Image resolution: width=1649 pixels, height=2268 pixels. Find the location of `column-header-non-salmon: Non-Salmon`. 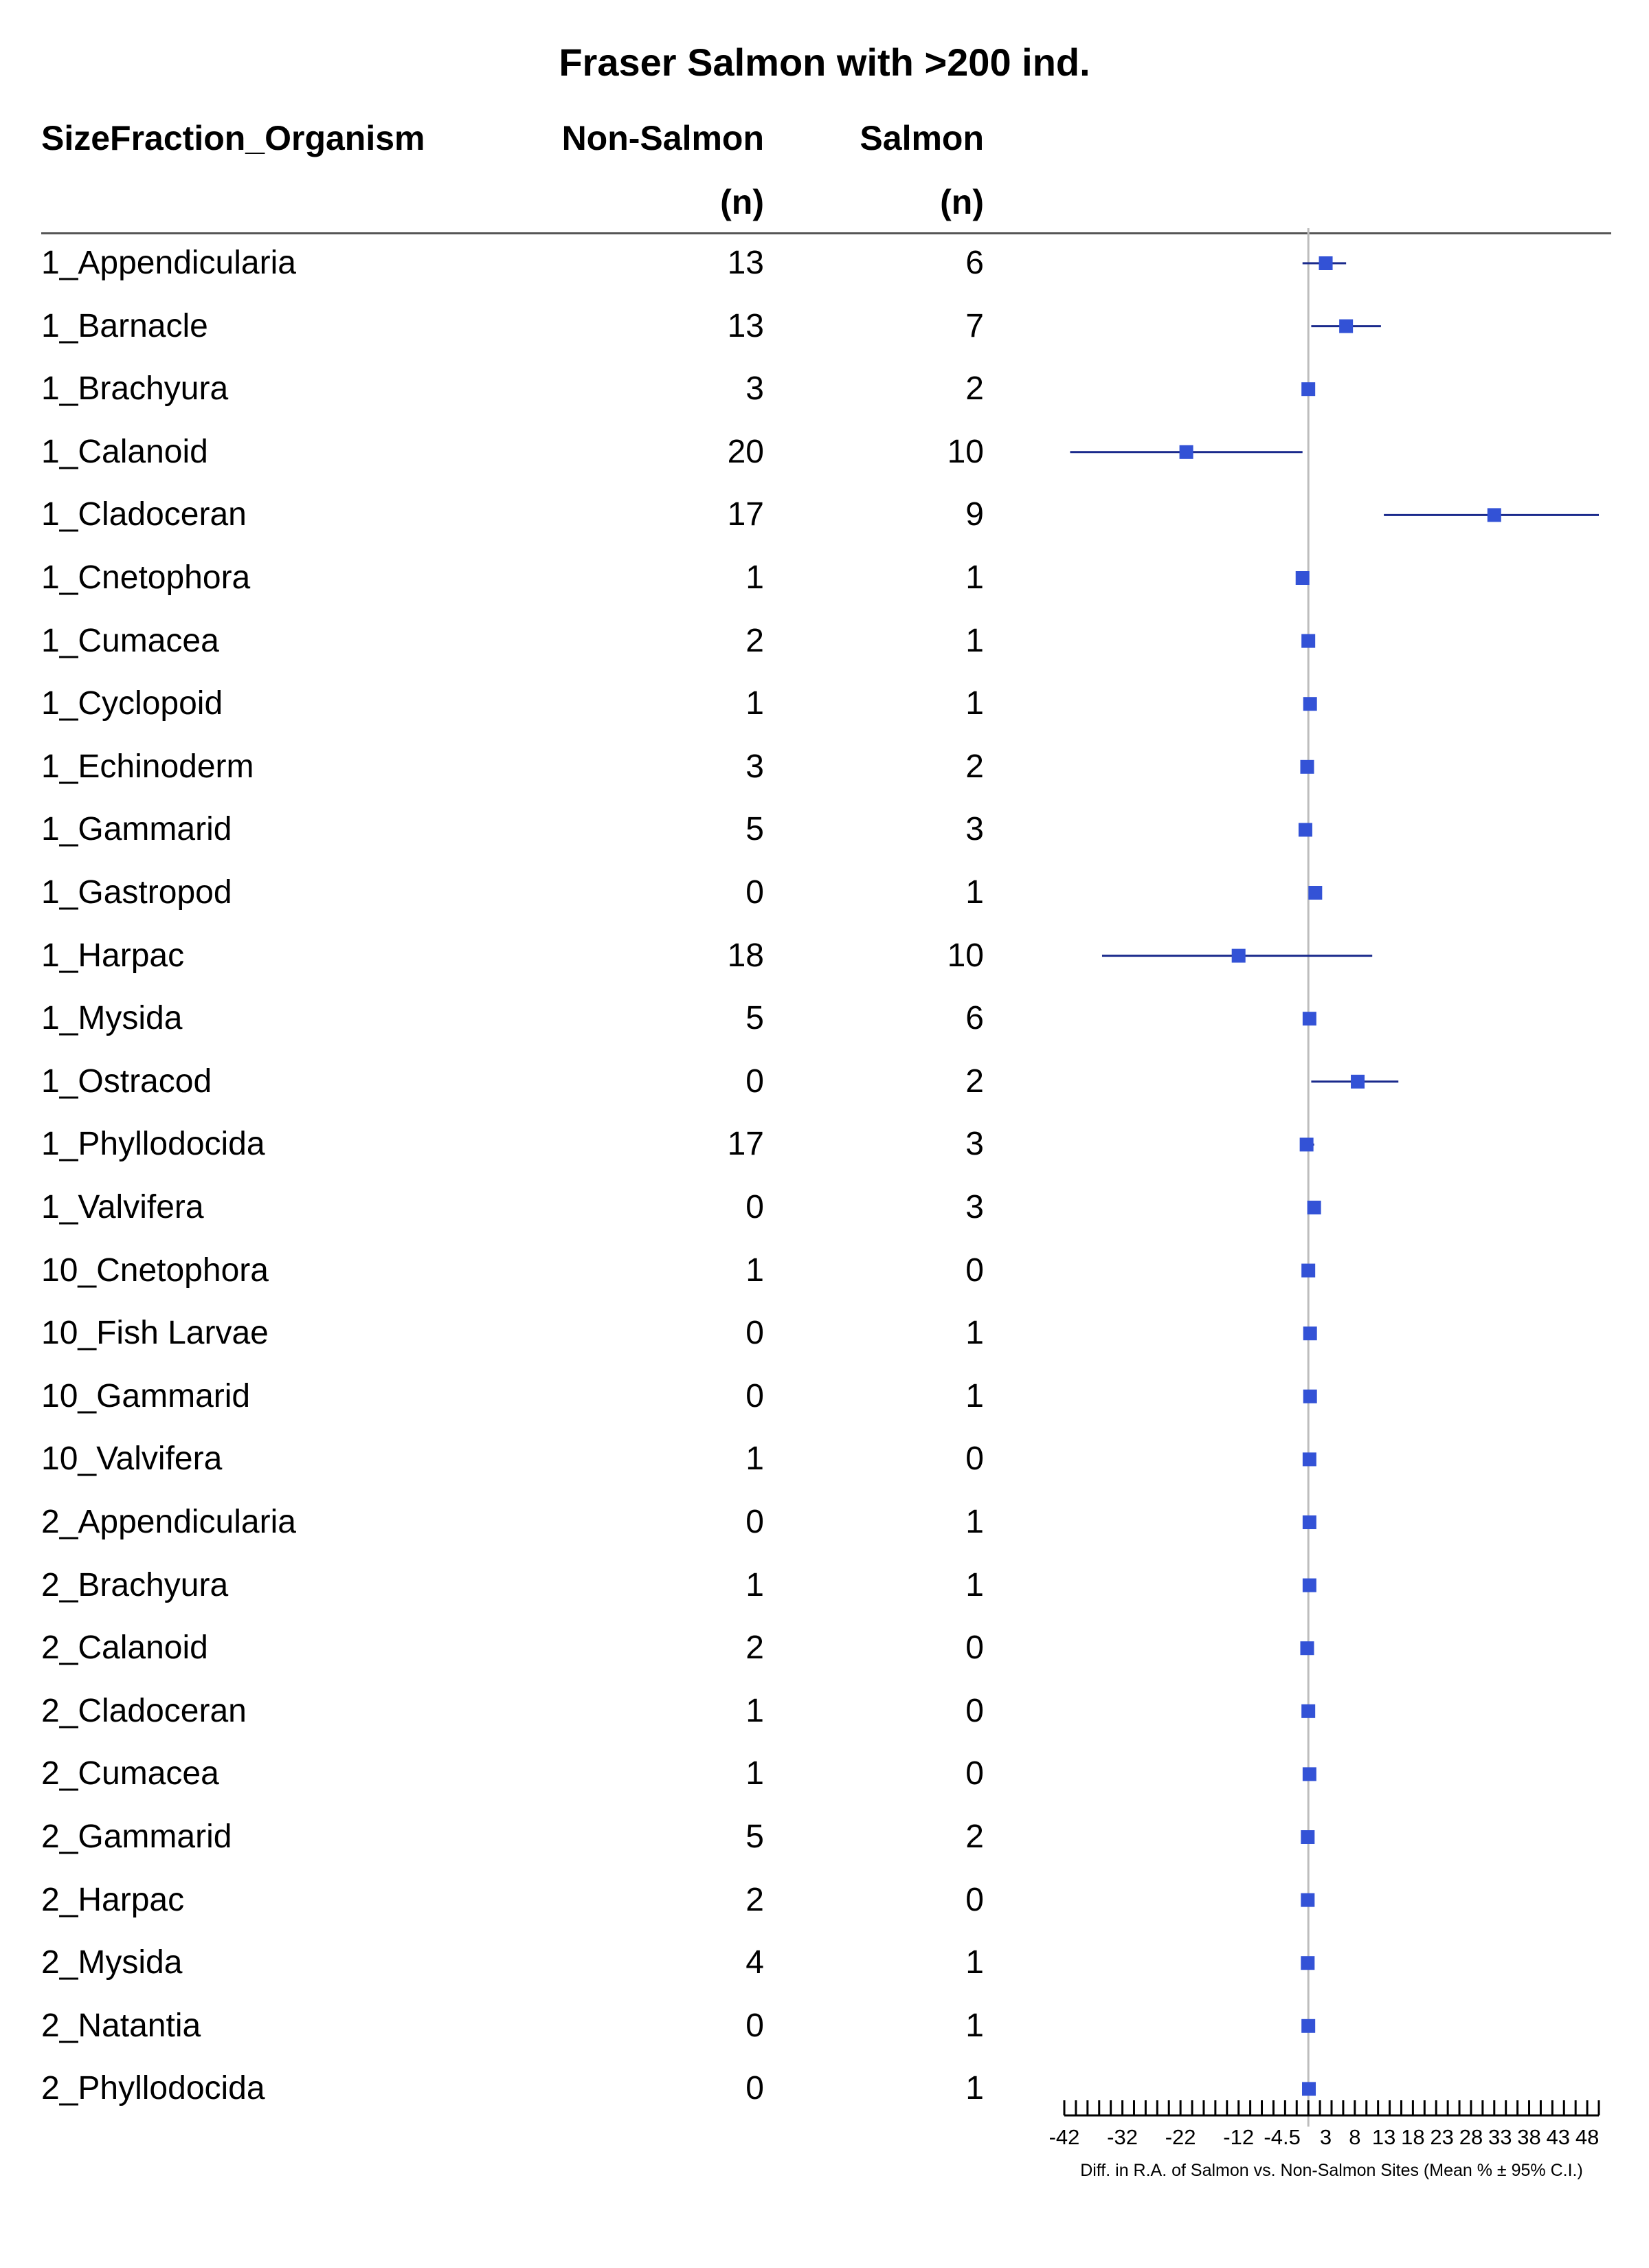

column-header-non-salmon: Non-Salmon is located at coordinates (662, 138).